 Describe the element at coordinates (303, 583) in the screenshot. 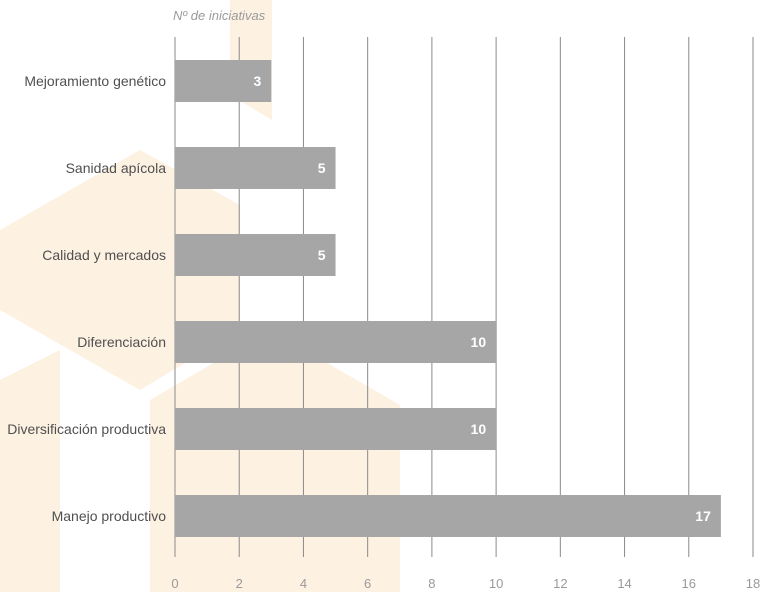

I see `x-tick-label: 4` at that location.